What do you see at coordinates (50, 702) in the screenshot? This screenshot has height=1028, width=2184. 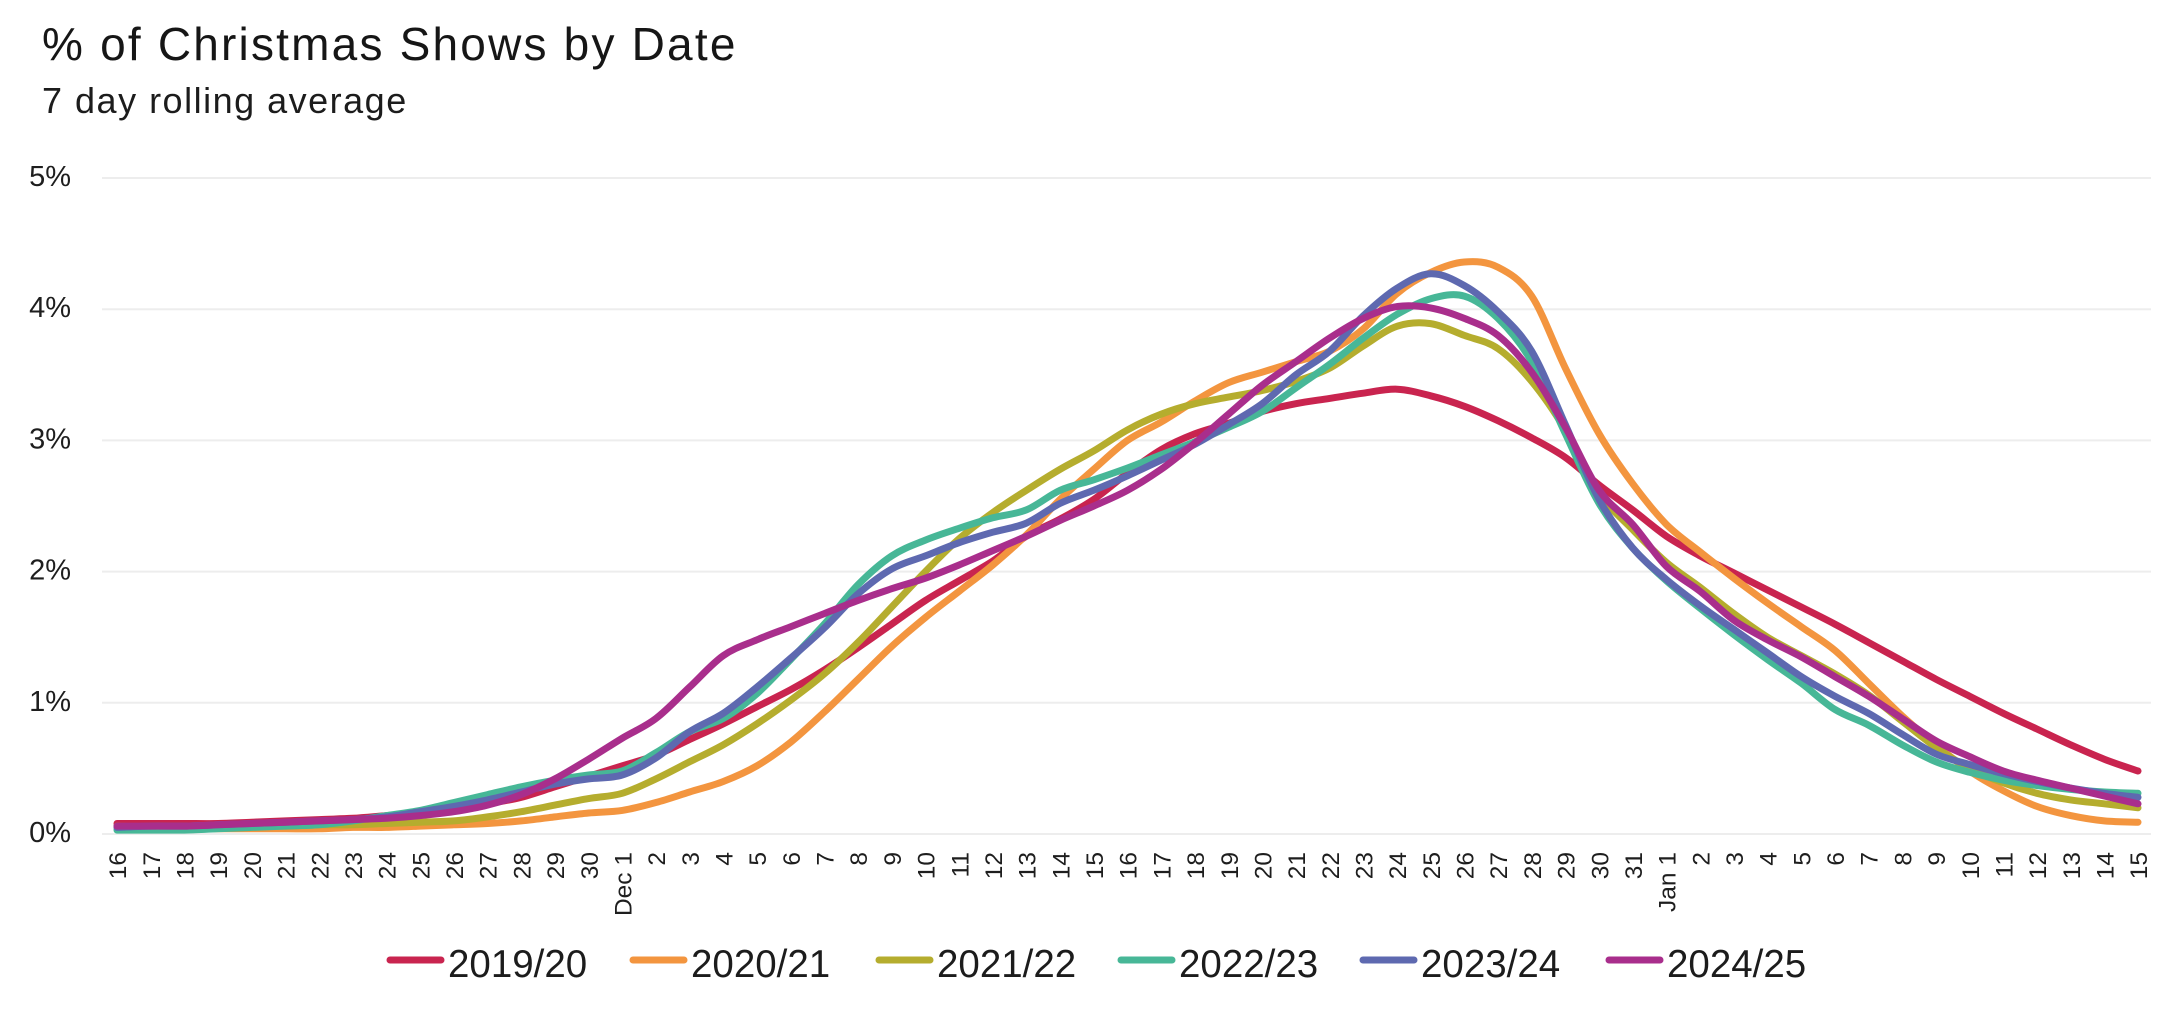 I see `svg-text: 1%` at bounding box center [50, 702].